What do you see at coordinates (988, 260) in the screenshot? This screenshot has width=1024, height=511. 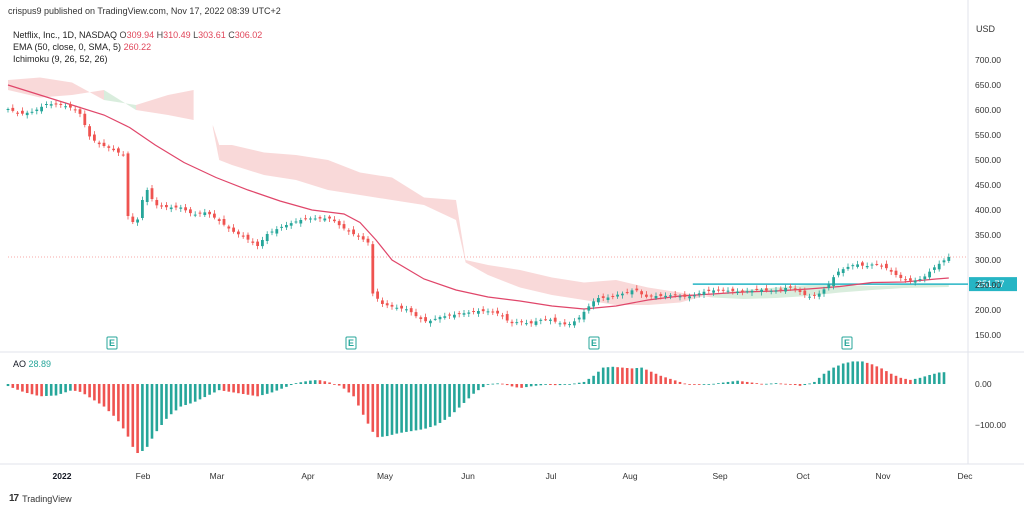 I see `price-tick-label: 300.00` at bounding box center [988, 260].